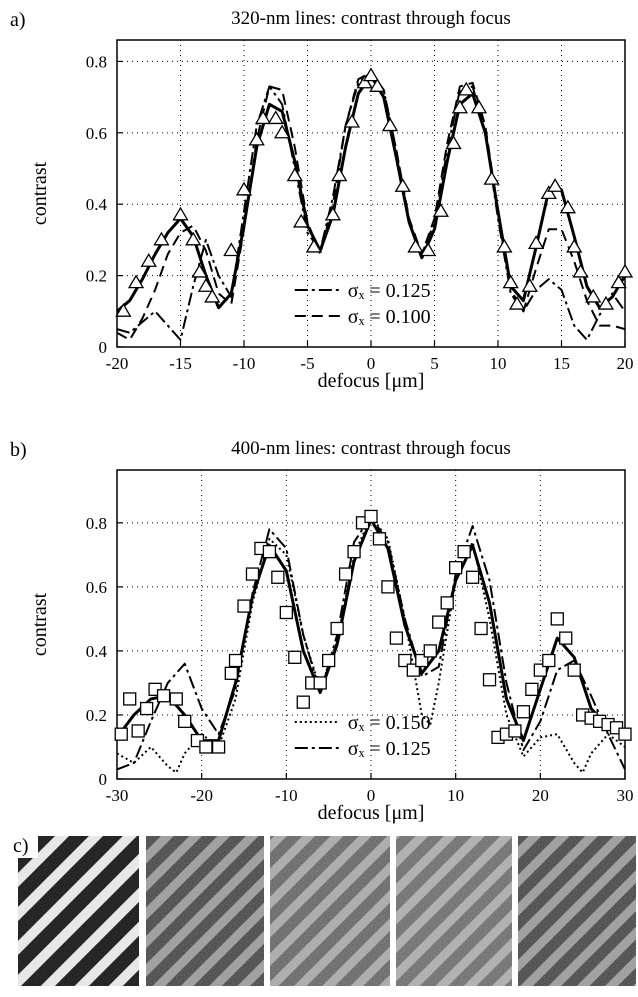  I want to click on legend: σₓ = 0.150 σₓ = 0.125, so click(362, 736).